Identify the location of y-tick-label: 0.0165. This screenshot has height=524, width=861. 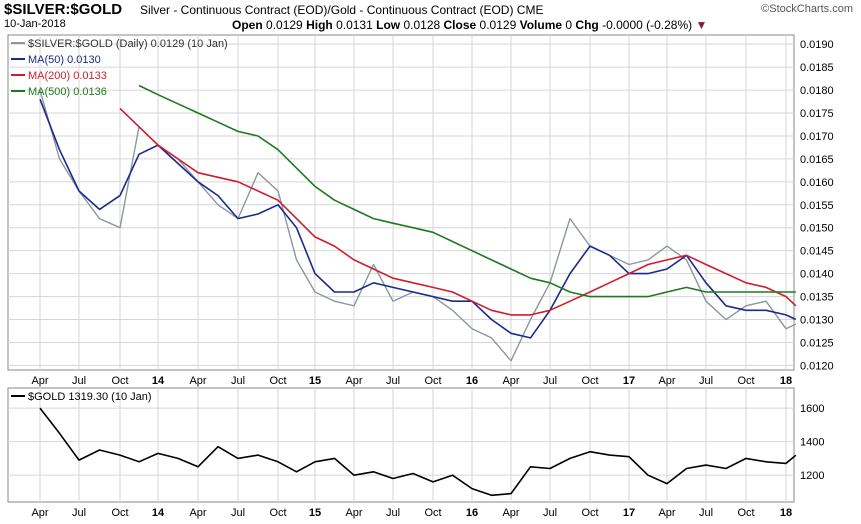
(817, 160).